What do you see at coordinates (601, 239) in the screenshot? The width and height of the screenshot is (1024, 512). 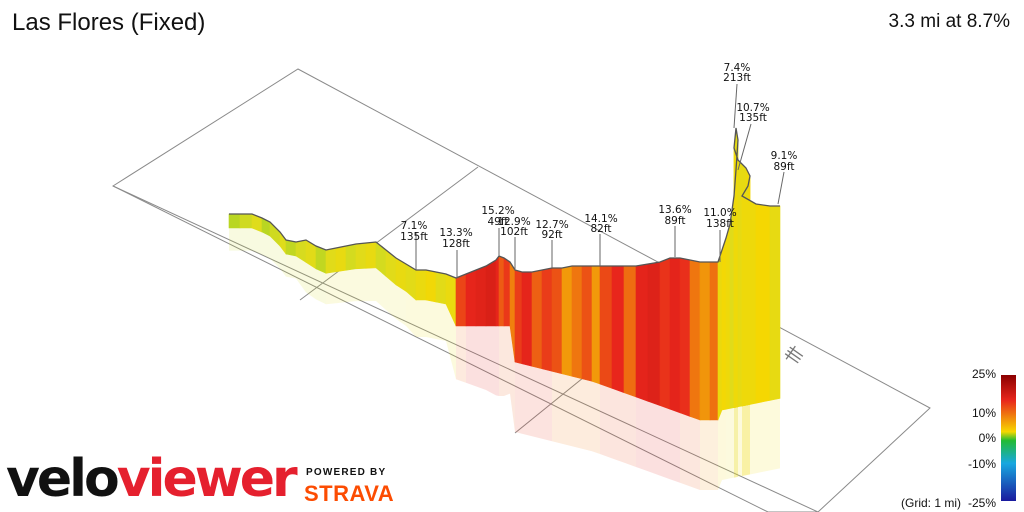 I see `segment-label: 14.1% 82ft` at bounding box center [601, 239].